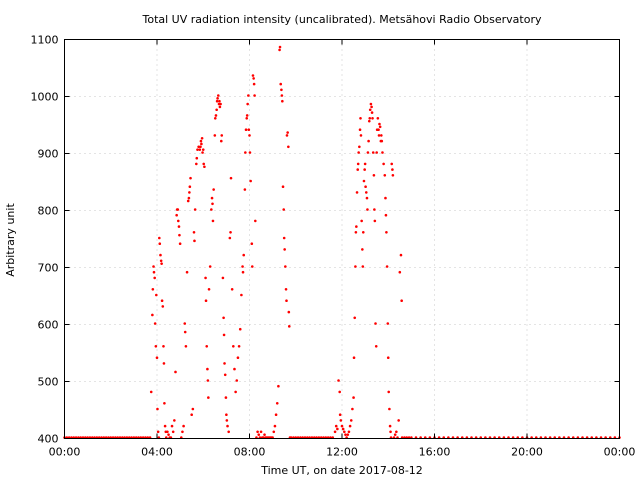  Describe the element at coordinates (48, 382) in the screenshot. I see `y-tick-label: 500` at that location.